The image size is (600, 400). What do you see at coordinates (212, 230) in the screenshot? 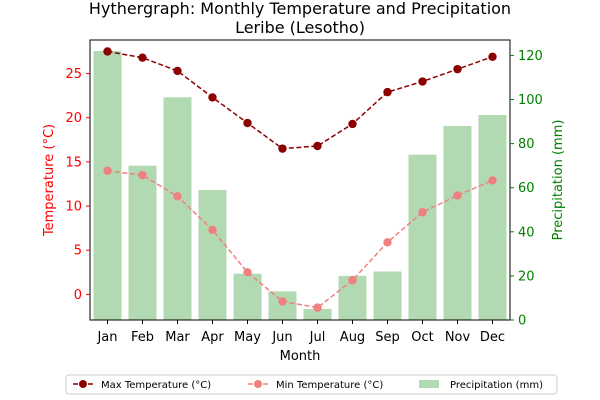
I see `min-temp-point-apr` at bounding box center [212, 230].